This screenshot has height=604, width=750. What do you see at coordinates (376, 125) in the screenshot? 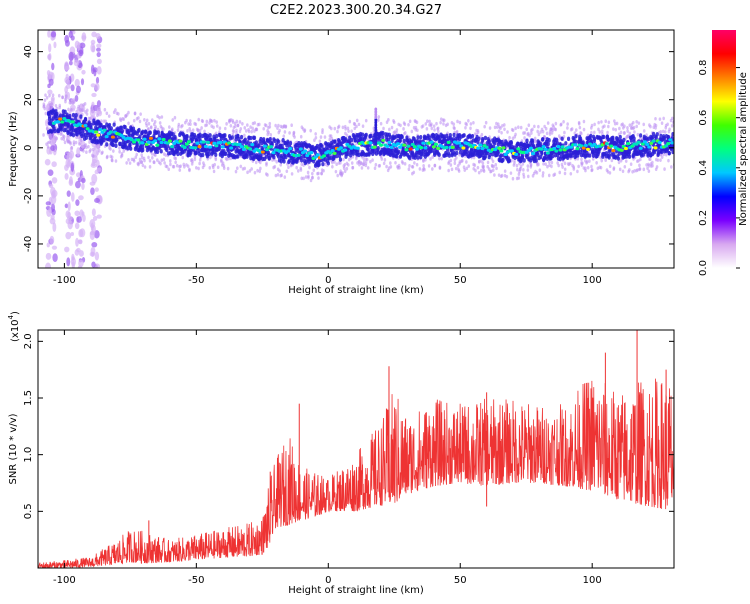
I see `spectrogram-spike-dot` at bounding box center [376, 125].